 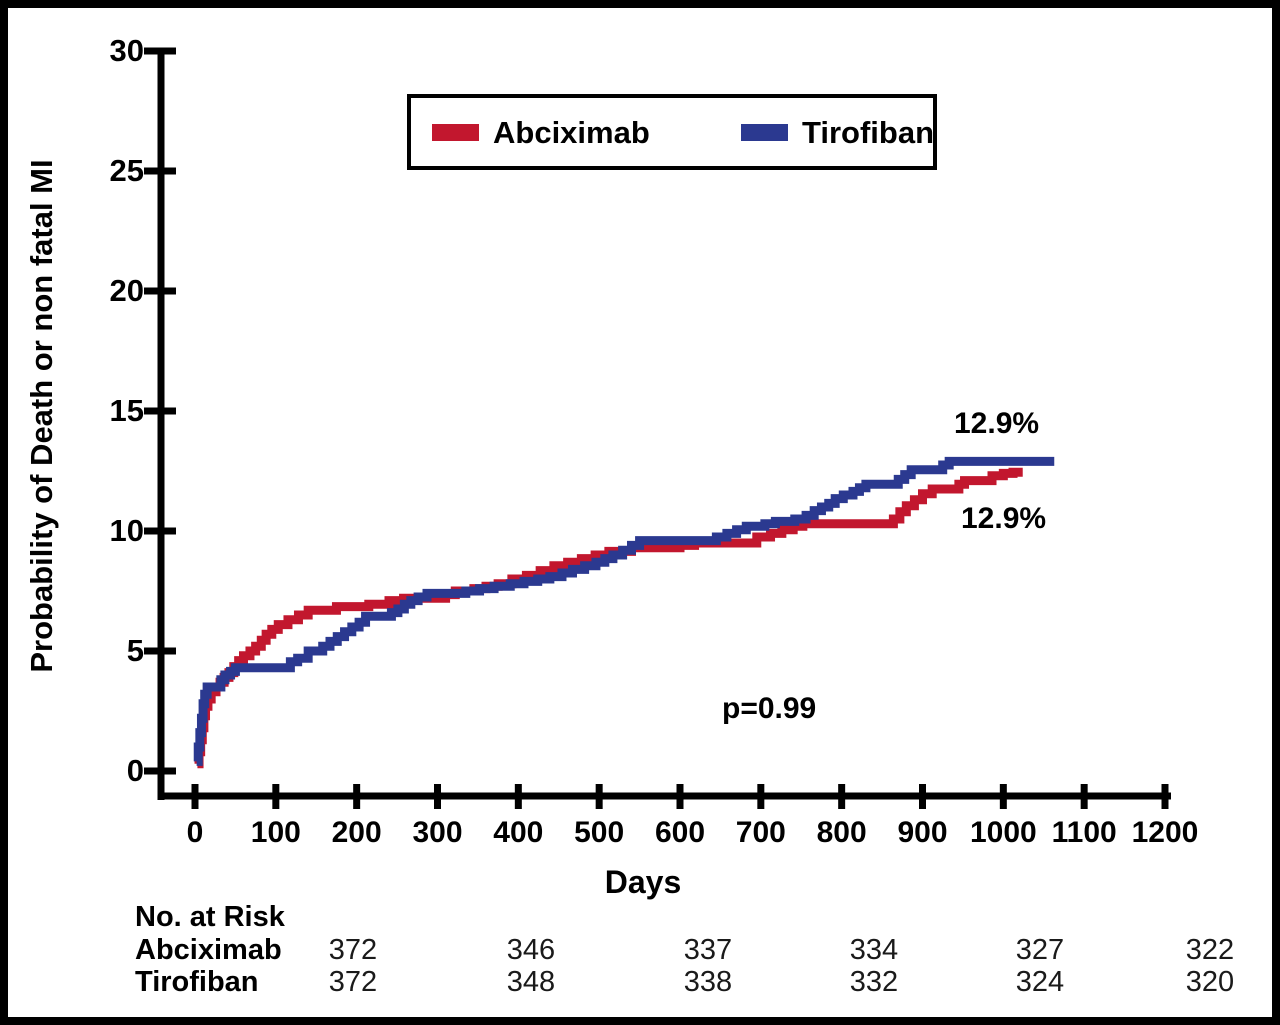 I want to click on y-tick-label: 5, so click(x=135, y=650).